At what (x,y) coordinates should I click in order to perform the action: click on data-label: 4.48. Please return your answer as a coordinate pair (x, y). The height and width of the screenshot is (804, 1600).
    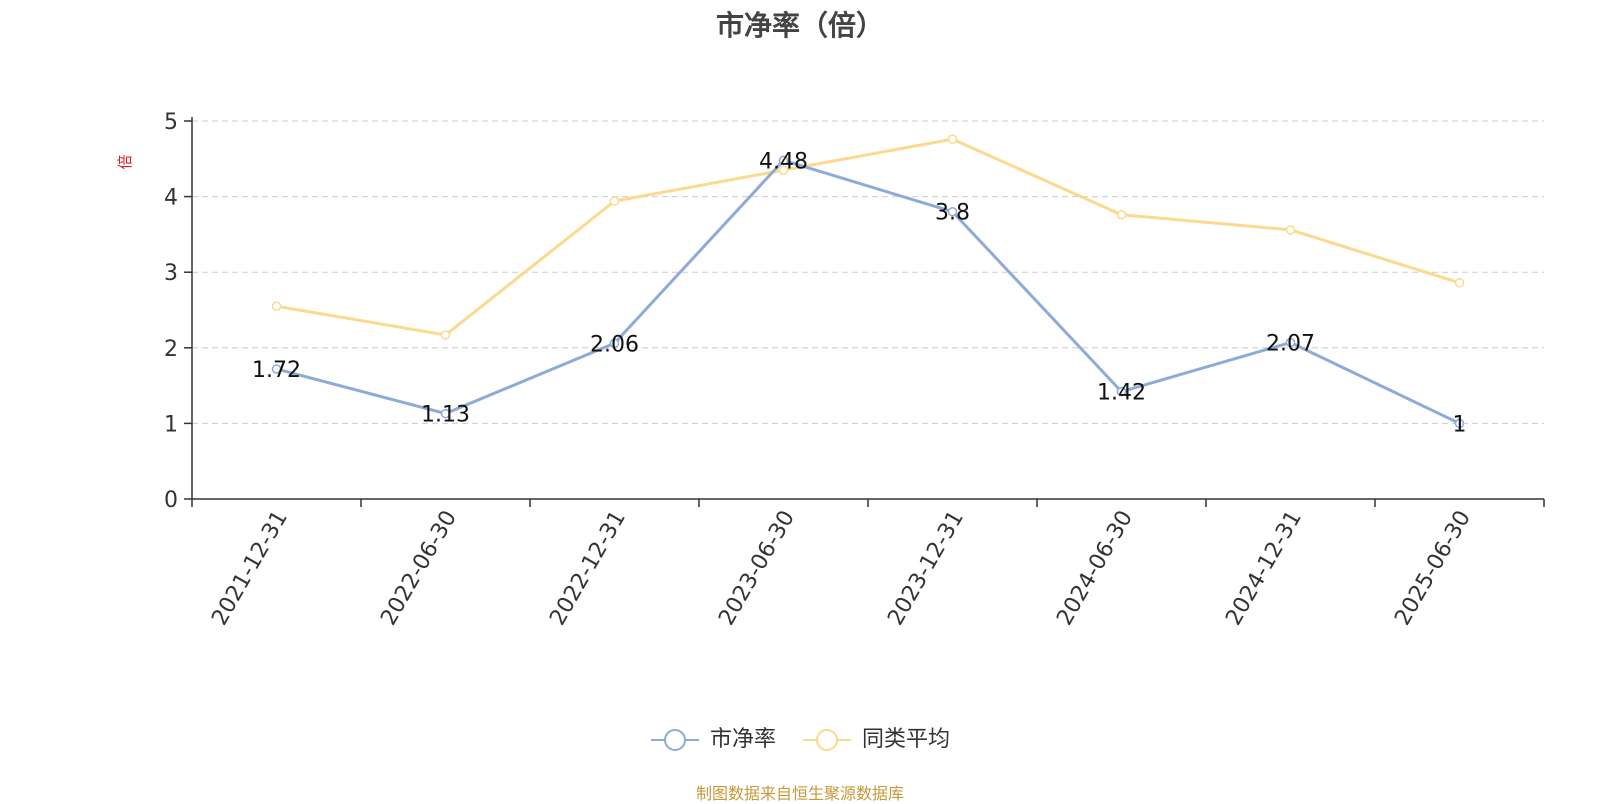
    Looking at the image, I should click on (783, 161).